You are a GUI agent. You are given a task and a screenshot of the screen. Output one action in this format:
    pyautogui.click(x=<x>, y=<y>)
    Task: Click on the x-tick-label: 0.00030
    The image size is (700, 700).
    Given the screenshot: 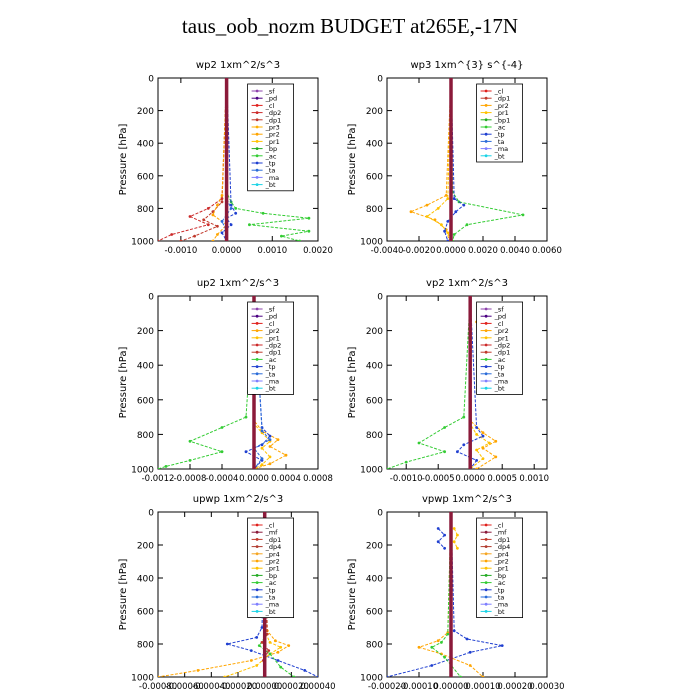 What is the action you would take?
    pyautogui.click(x=546, y=687)
    